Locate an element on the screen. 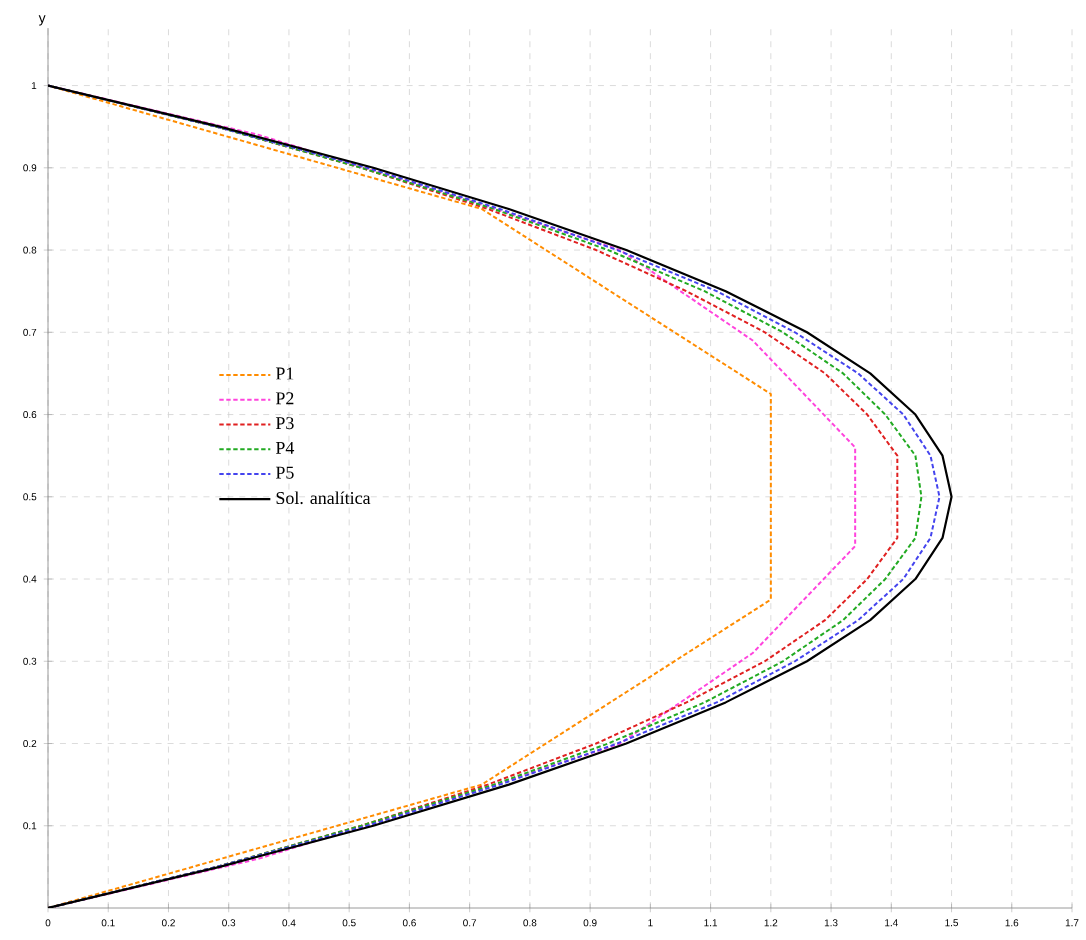 Image resolution: width=1086 pixels, height=940 pixels. legend-label: P1 is located at coordinates (284, 373).